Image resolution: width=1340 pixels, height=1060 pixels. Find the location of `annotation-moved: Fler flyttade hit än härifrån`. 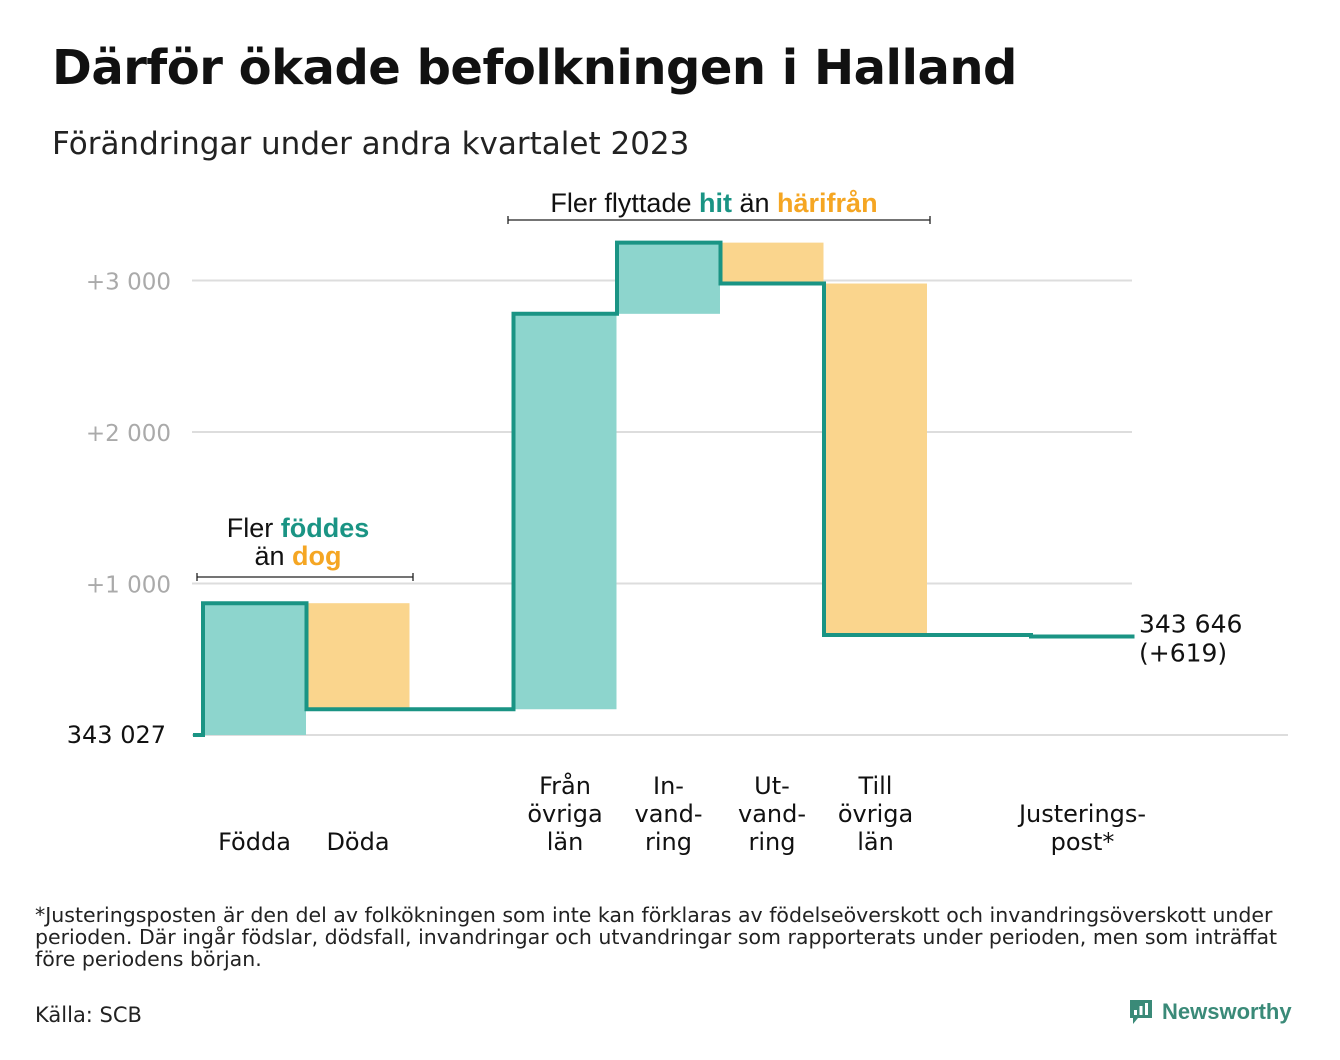

annotation-moved: Fler flyttade hit än härifrån is located at coordinates (713, 203).